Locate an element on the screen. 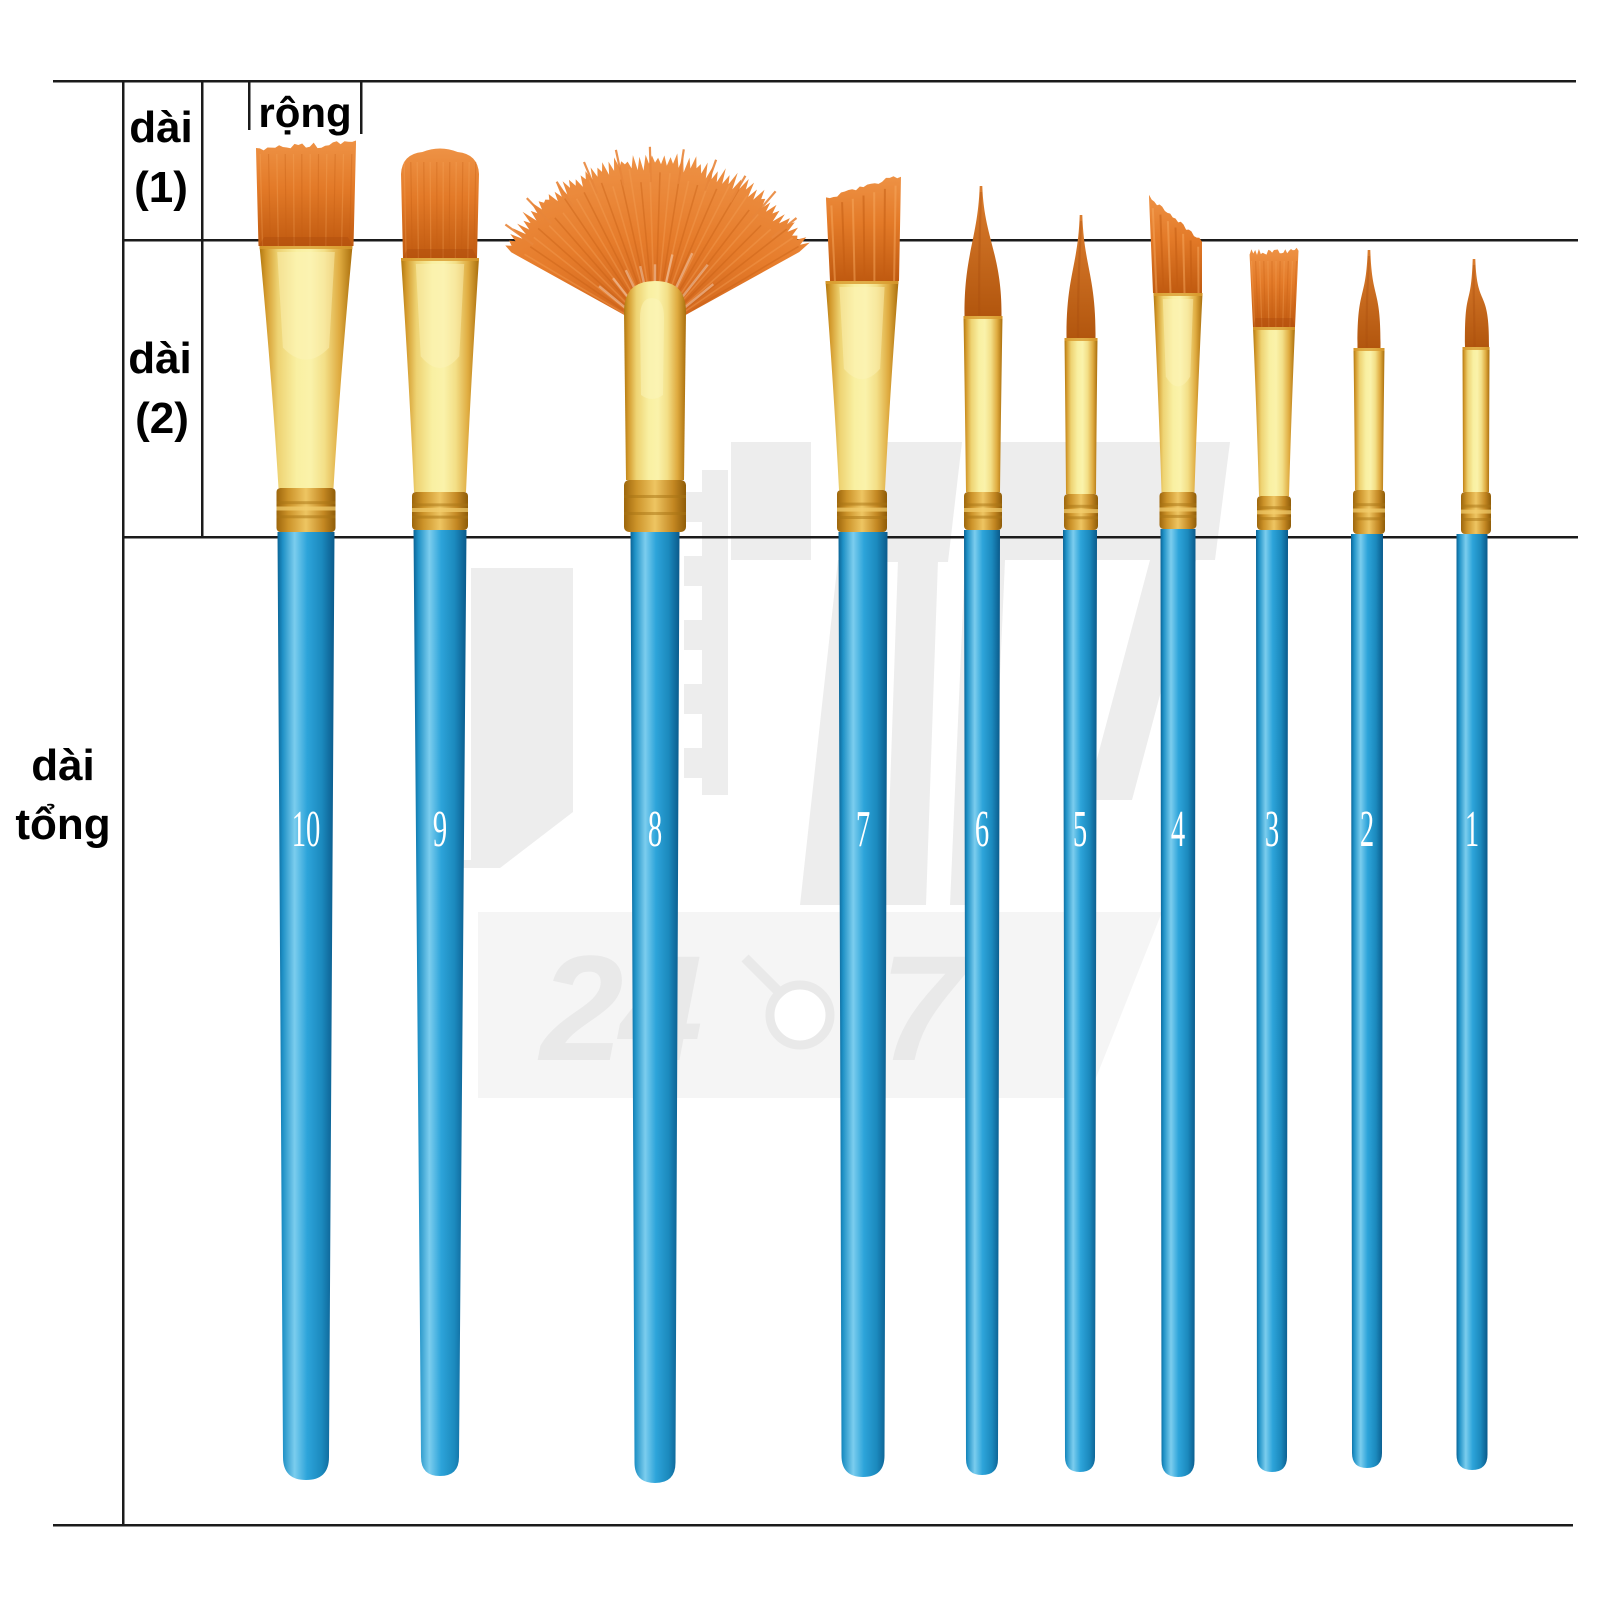 Image resolution: width=1600 pixels, height=1600 pixels. svg-text: (1) is located at coordinates (161, 187).